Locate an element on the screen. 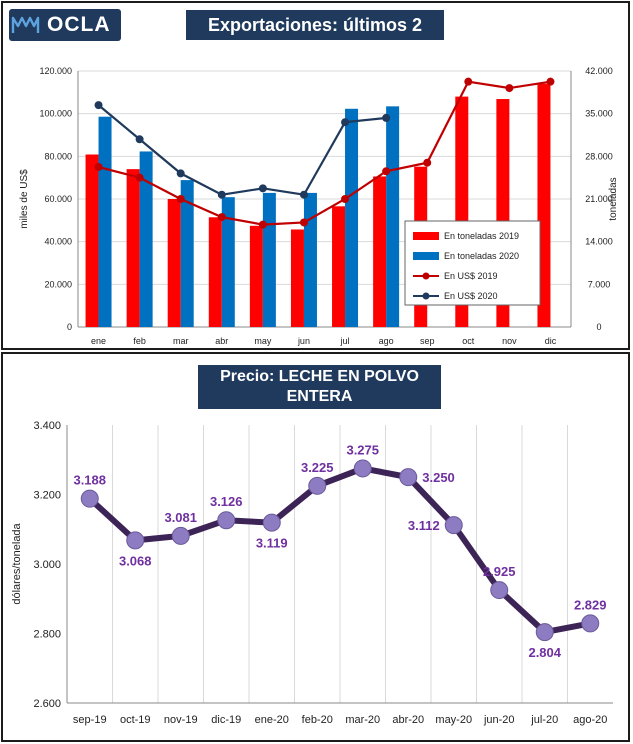 This screenshot has height=744, width=633. x-tick-label: sep-19 is located at coordinates (90, 720).